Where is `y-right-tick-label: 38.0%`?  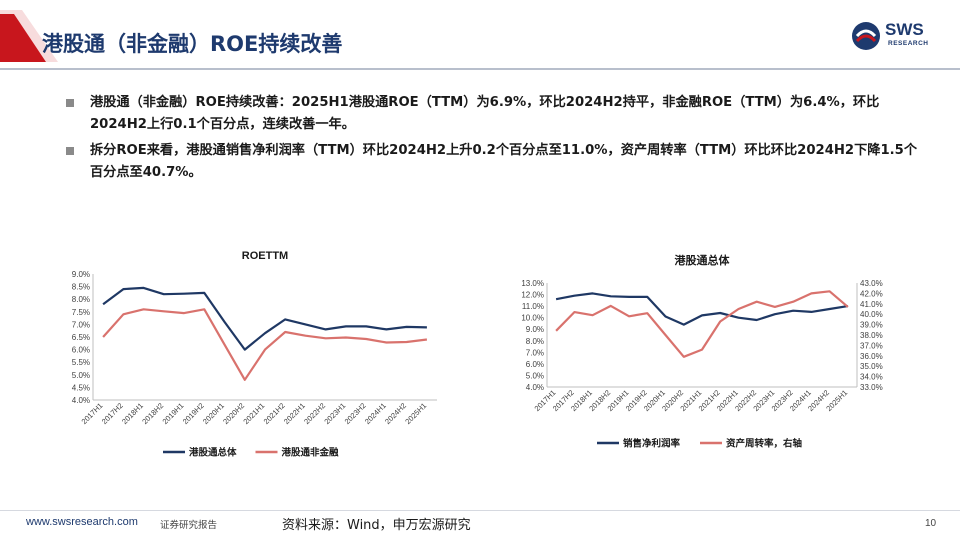
y-right-tick-label: 38.0% is located at coordinates (871, 335).